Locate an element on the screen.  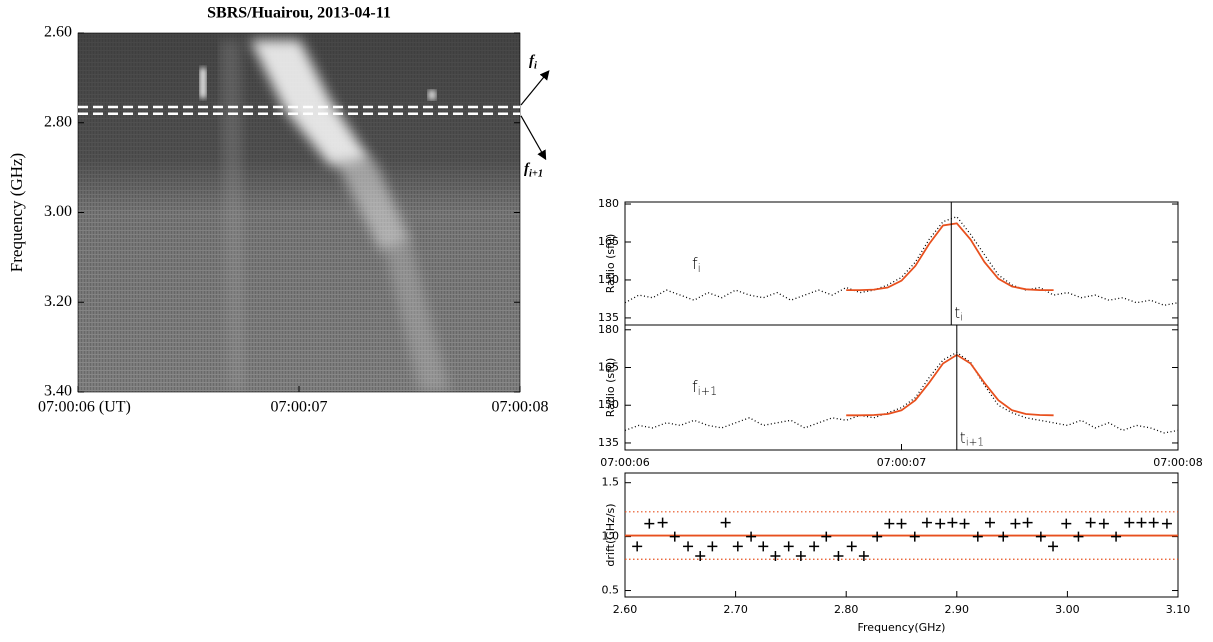
y-tick-label: 2.80 is located at coordinates (58, 121).